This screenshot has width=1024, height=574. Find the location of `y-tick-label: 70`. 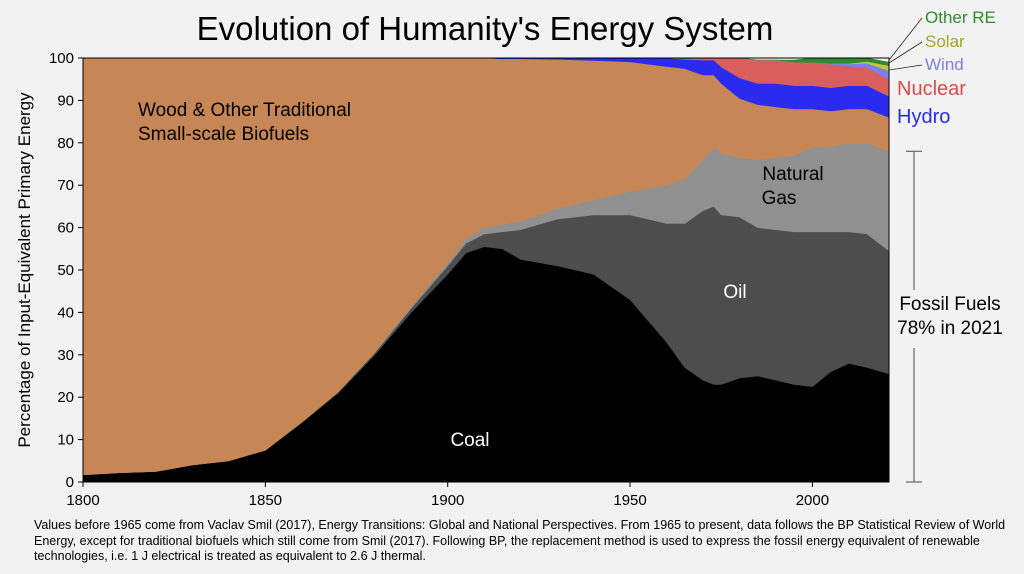

y-tick-label: 70 is located at coordinates (65, 185).